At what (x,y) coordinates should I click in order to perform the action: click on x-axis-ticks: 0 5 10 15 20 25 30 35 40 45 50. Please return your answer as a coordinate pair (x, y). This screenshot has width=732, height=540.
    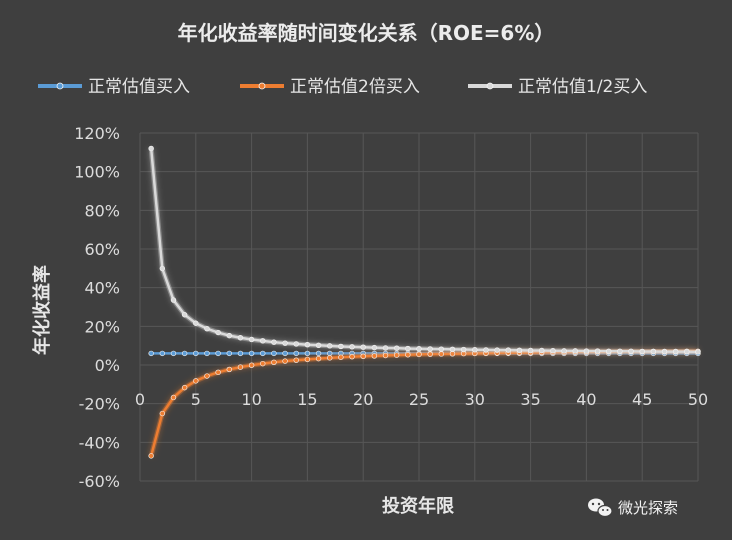
    Looking at the image, I should click on (421, 399).